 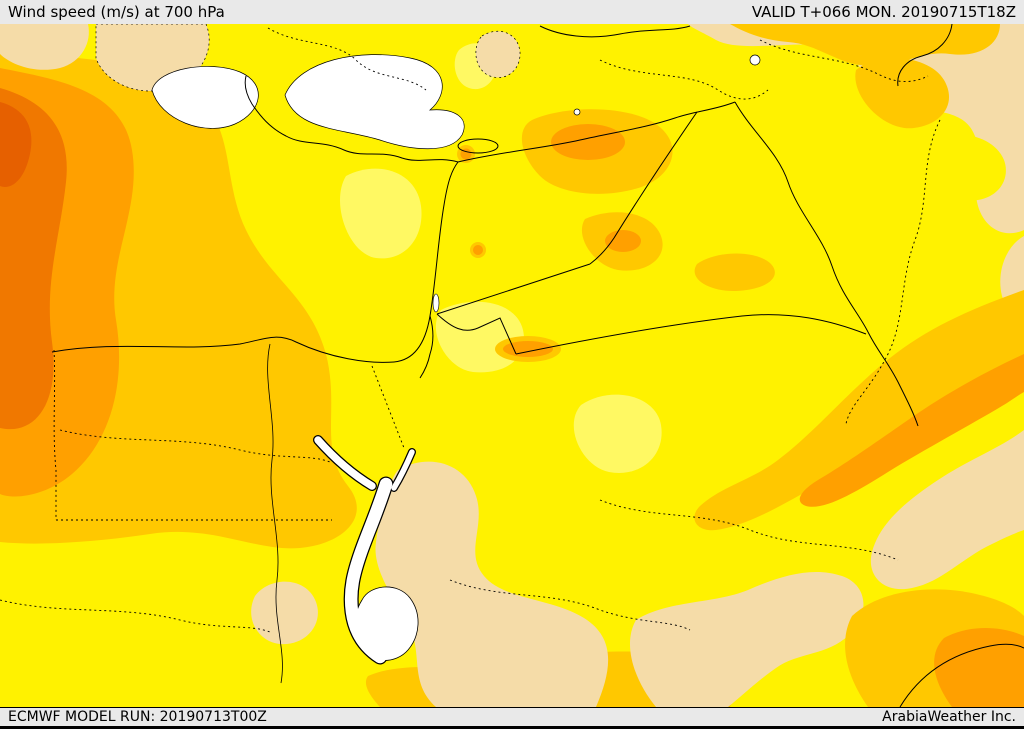 What do you see at coordinates (755, 60) in the screenshot?
I see `lake-van` at bounding box center [755, 60].